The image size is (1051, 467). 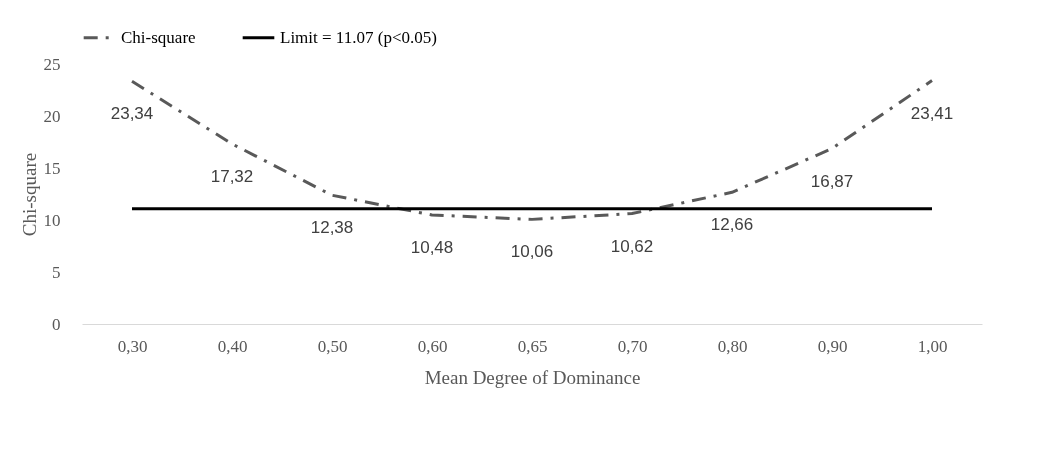 What do you see at coordinates (932, 113) in the screenshot?
I see `data-label: 23,41` at bounding box center [932, 113].